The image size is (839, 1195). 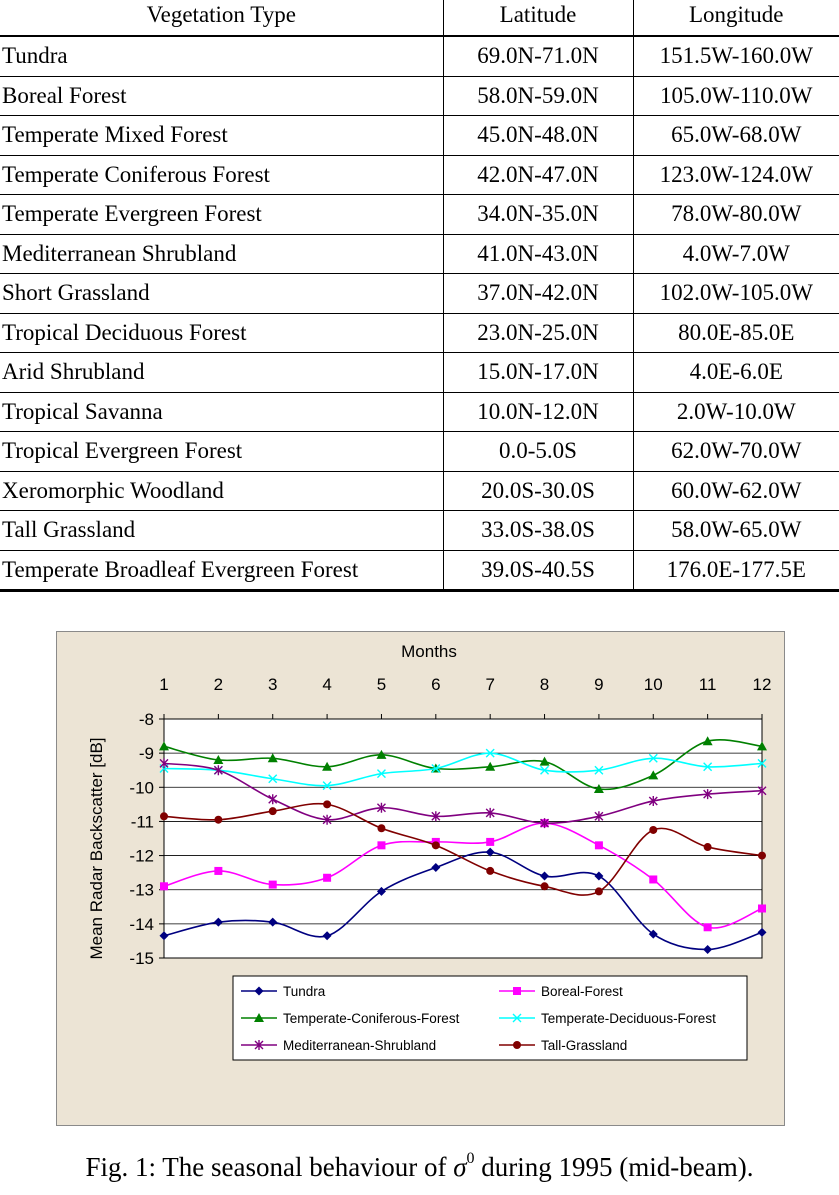 What do you see at coordinates (735, 571) in the screenshot?
I see `longitude-cell: 176.0E-177.5E` at bounding box center [735, 571].